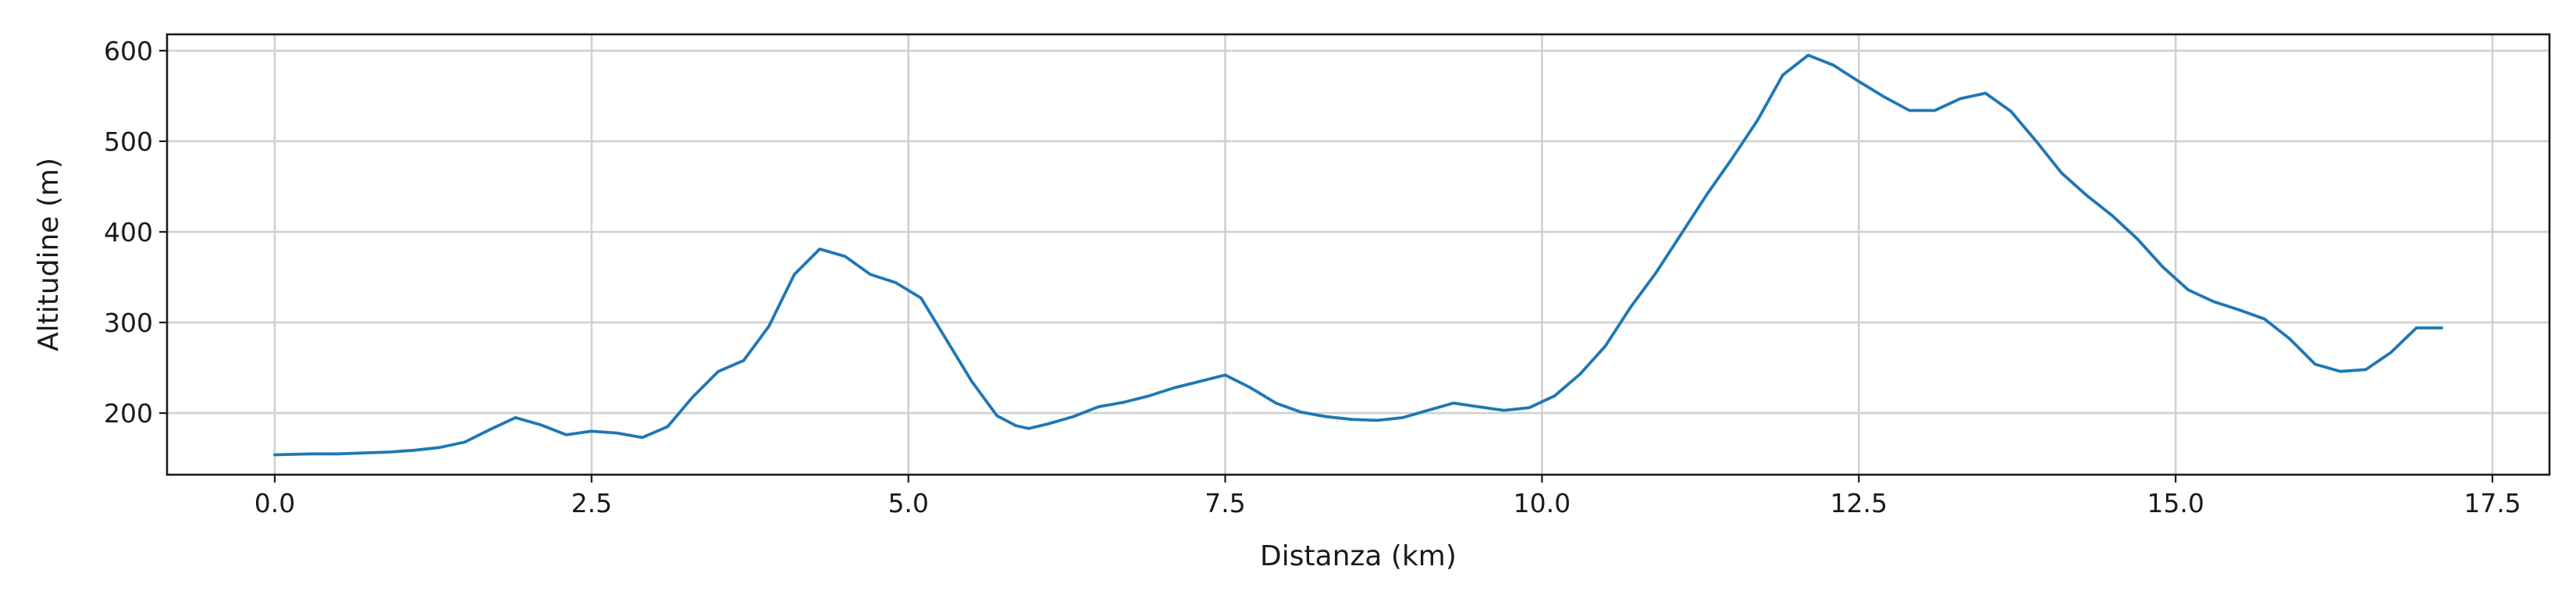 This screenshot has width=2576, height=609. What do you see at coordinates (591, 503) in the screenshot?
I see `x-tick-label: 2.5` at bounding box center [591, 503].